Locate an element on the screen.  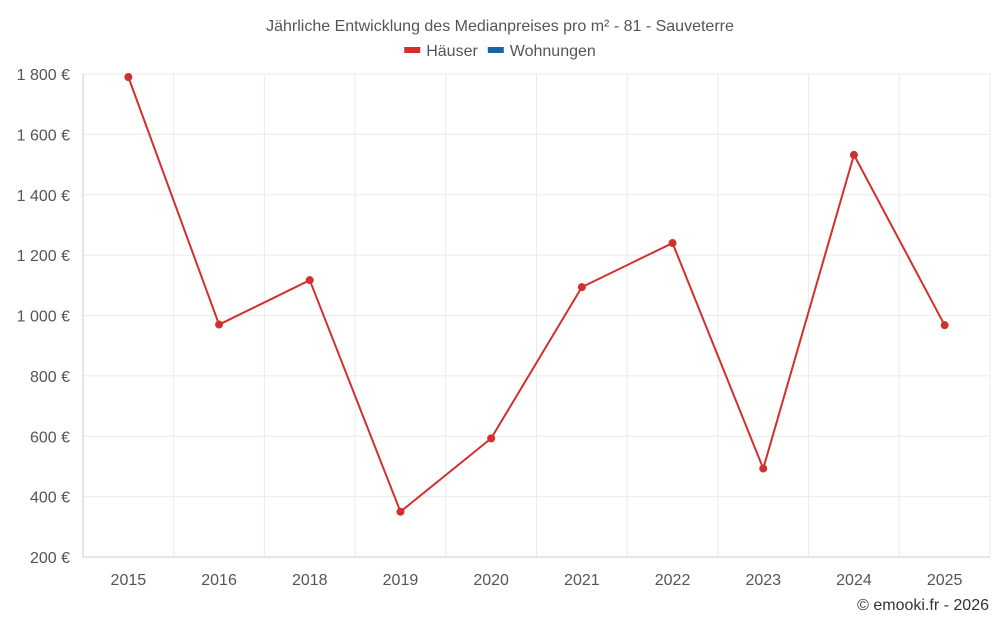
x-tick-label: 2022 is located at coordinates (673, 580).